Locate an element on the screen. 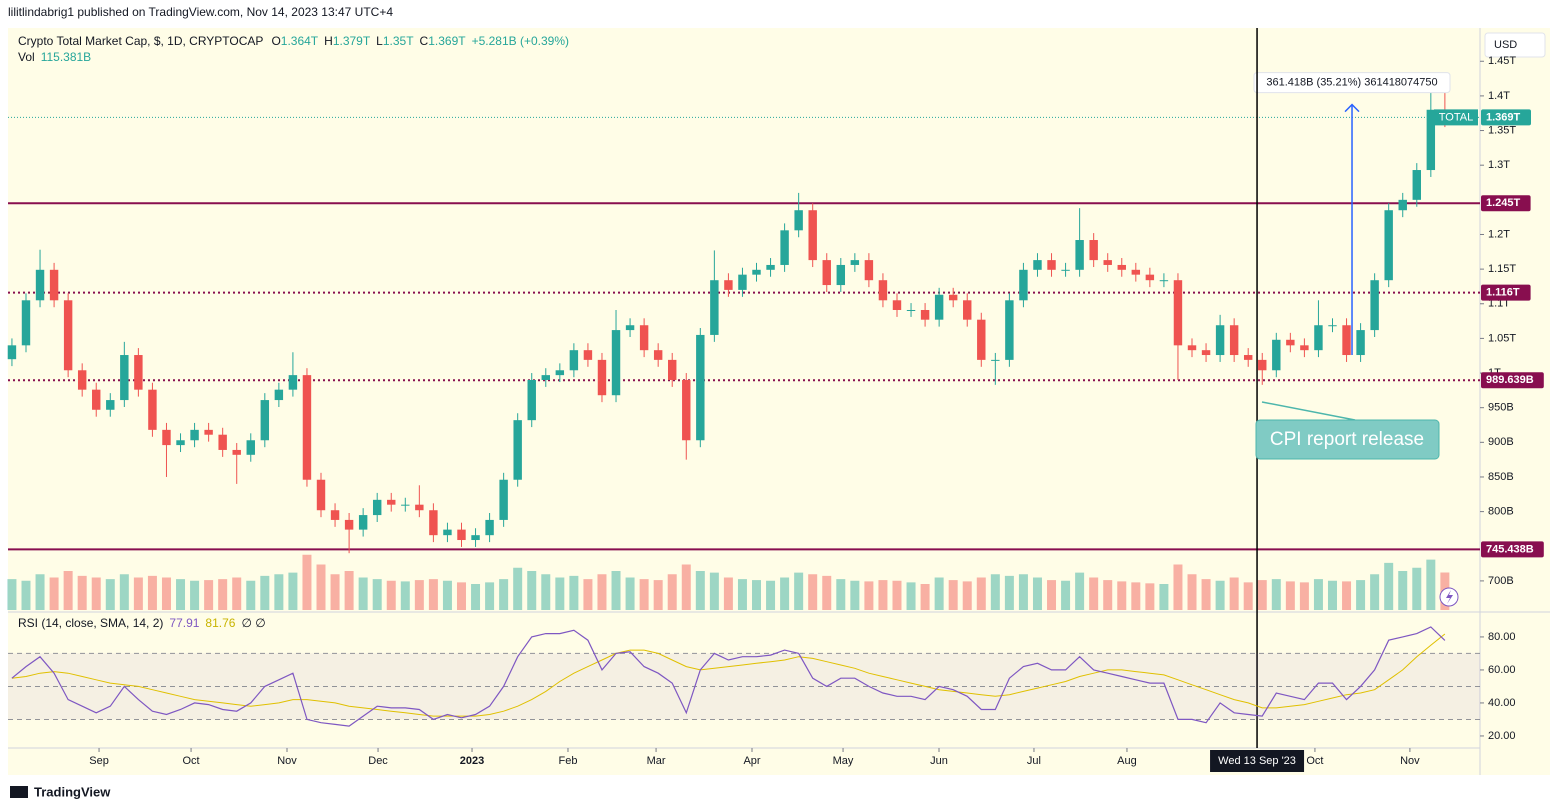 Image resolution: width=1557 pixels, height=811 pixels. x-tick-label: Nov is located at coordinates (287, 761).